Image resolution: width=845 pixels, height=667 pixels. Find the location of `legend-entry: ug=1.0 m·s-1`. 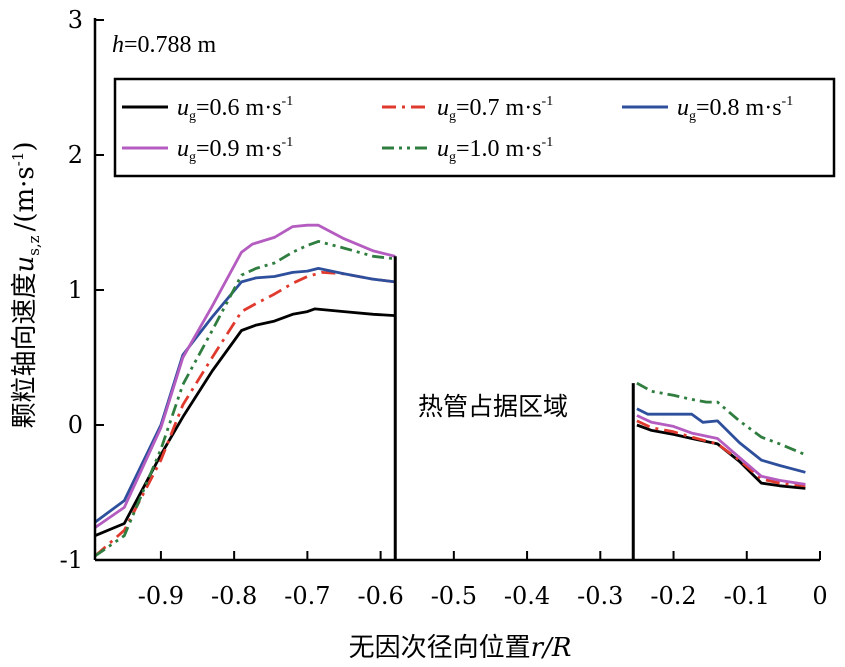

legend-entry: ug=1.0 m·s-1 is located at coordinates (467, 150).